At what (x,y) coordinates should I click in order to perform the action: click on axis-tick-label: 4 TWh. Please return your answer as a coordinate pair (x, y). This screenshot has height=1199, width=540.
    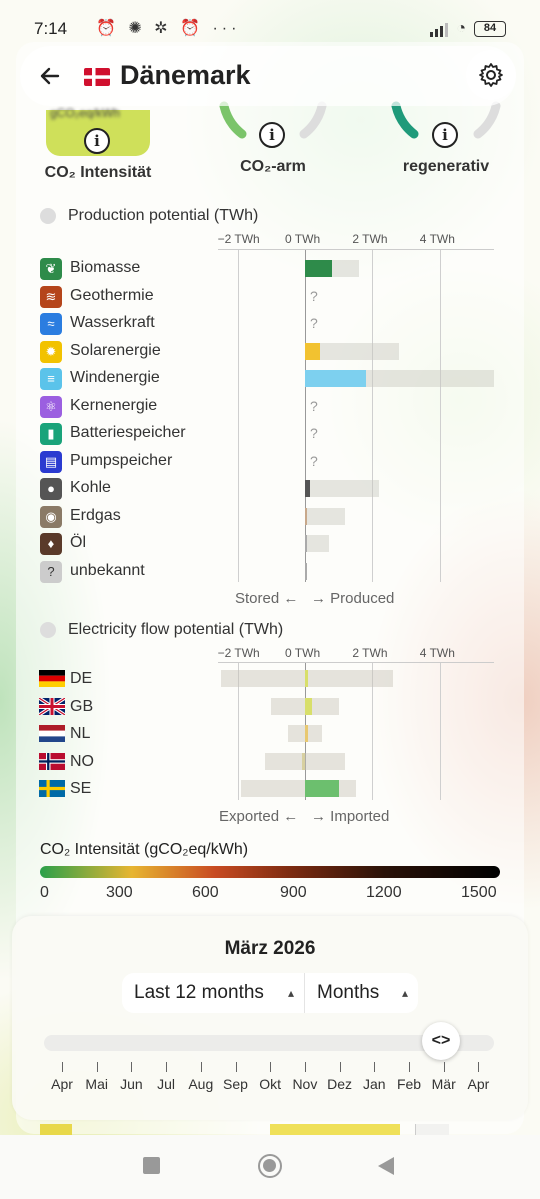
    Looking at the image, I should click on (437, 239).